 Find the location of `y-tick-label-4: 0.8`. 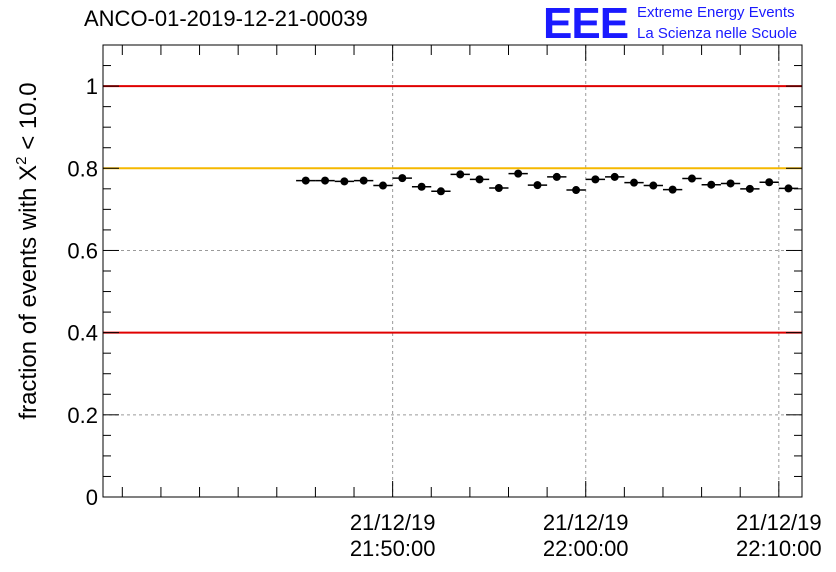

y-tick-label-4: 0.8 is located at coordinates (82, 168).